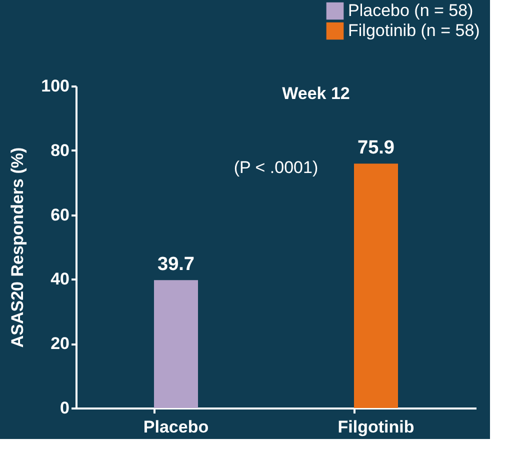 This screenshot has width=522, height=451. Describe the element at coordinates (55, 86) in the screenshot. I see `y-tick-label: 100` at that location.